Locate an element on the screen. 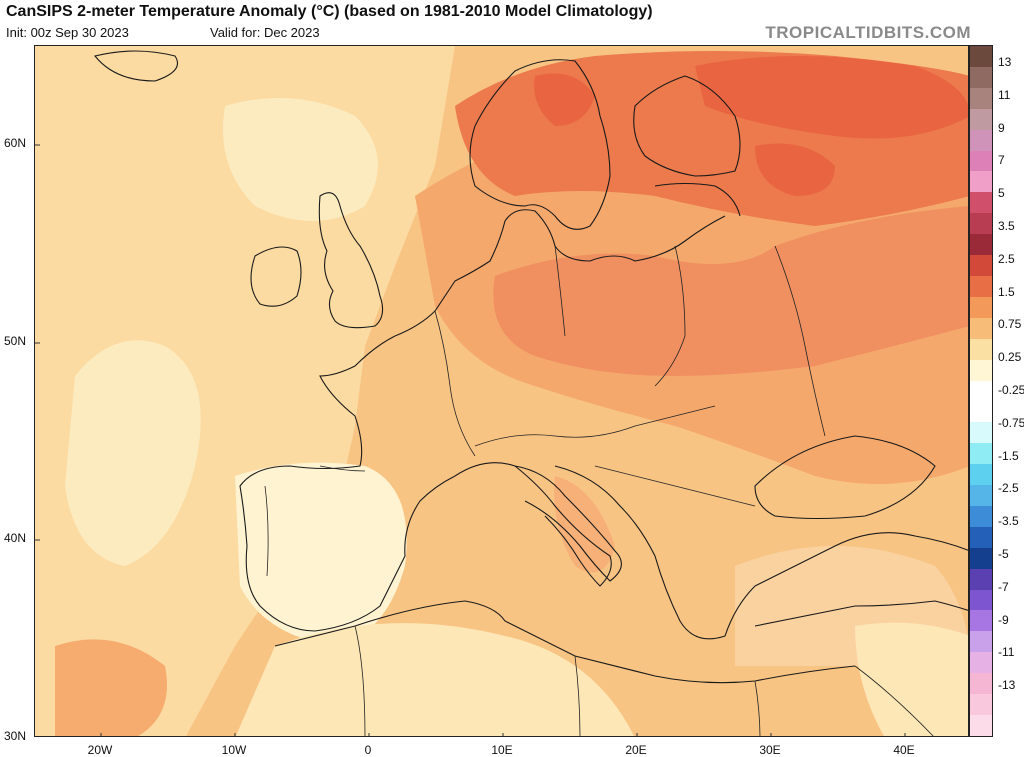  coast-iceland is located at coordinates (136, 66).